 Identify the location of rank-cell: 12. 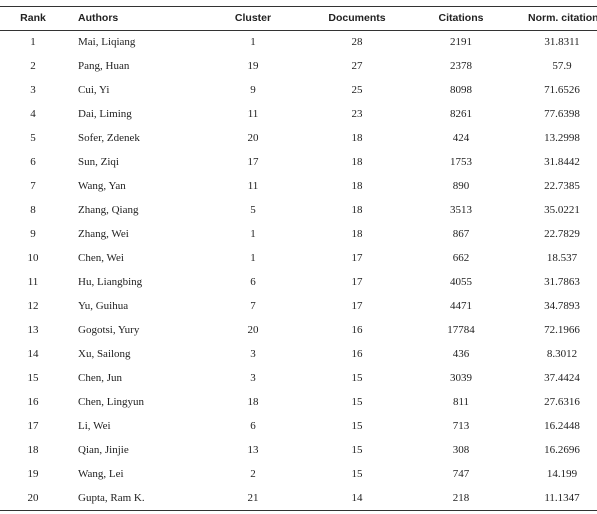
(33, 306).